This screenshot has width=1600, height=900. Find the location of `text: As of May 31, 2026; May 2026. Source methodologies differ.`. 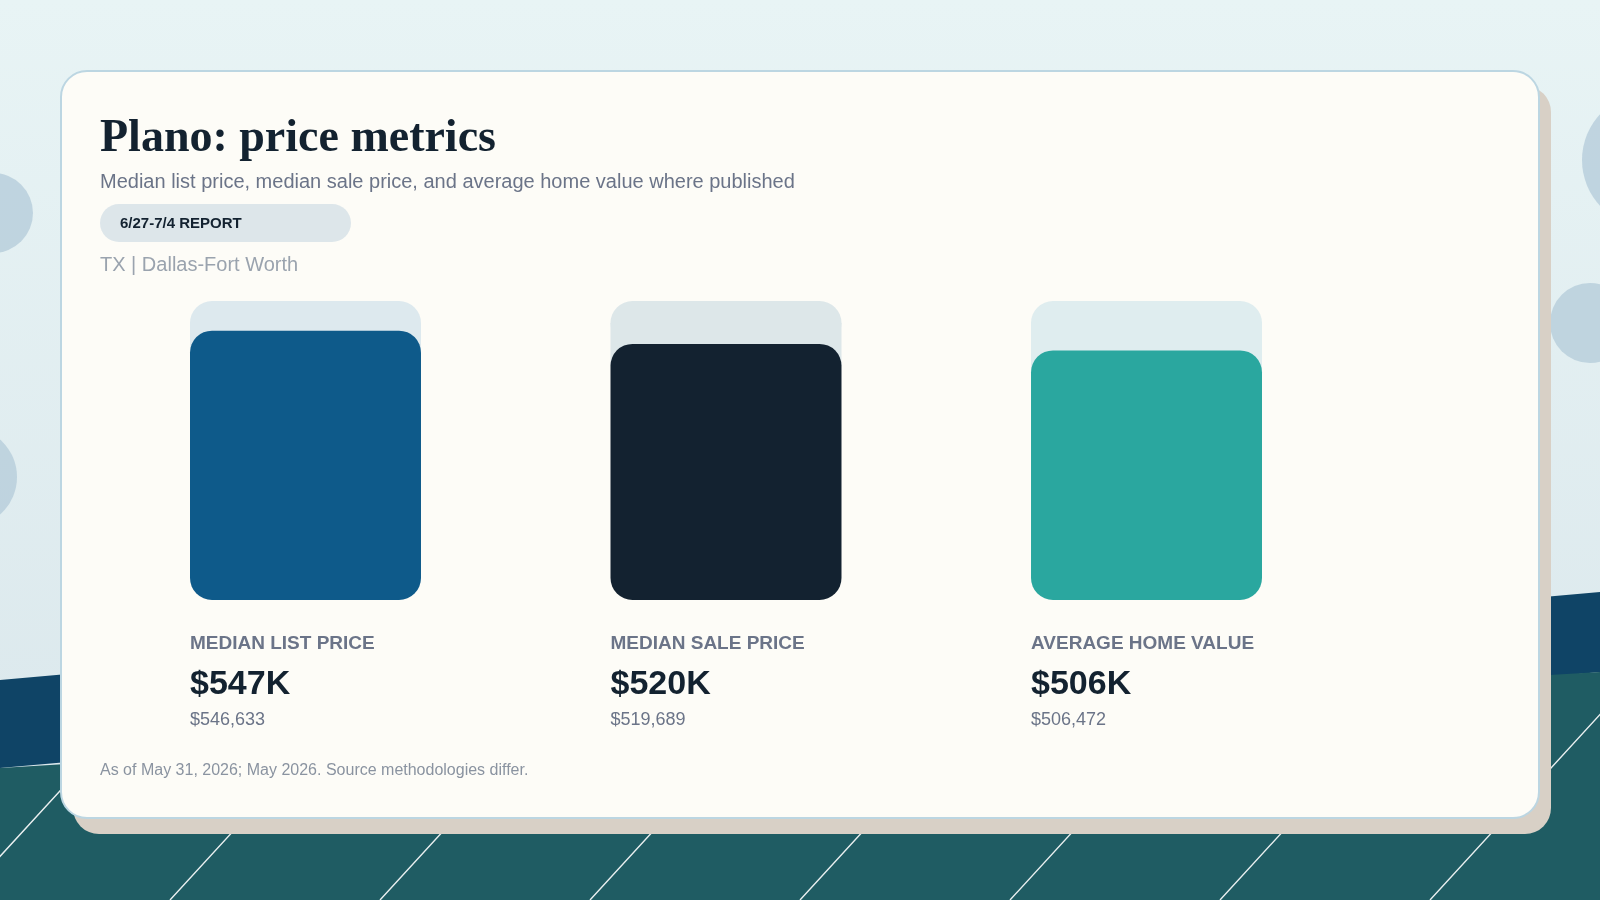

text: As of May 31, 2026; May 2026. Source methodologies differ. is located at coordinates (314, 769).